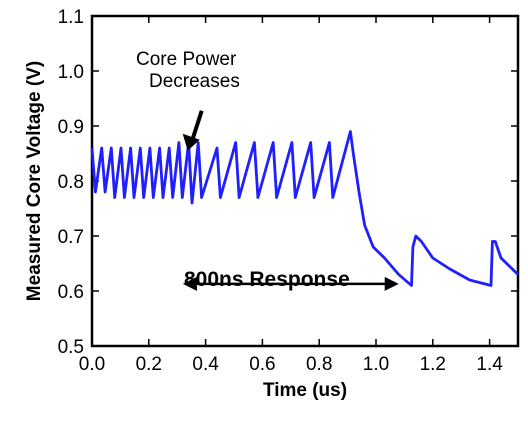 Image resolution: width=528 pixels, height=428 pixels. I want to click on y-tick-label: 0.7, so click(71, 237).